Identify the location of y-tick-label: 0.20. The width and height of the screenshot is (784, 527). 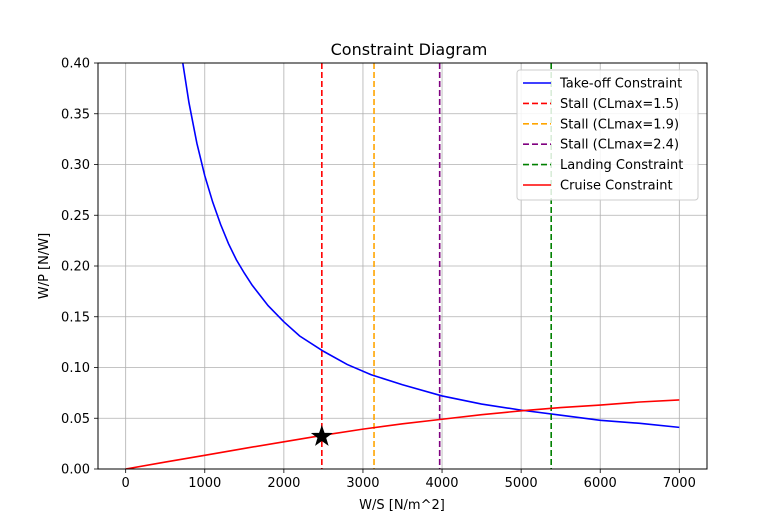
(75, 267).